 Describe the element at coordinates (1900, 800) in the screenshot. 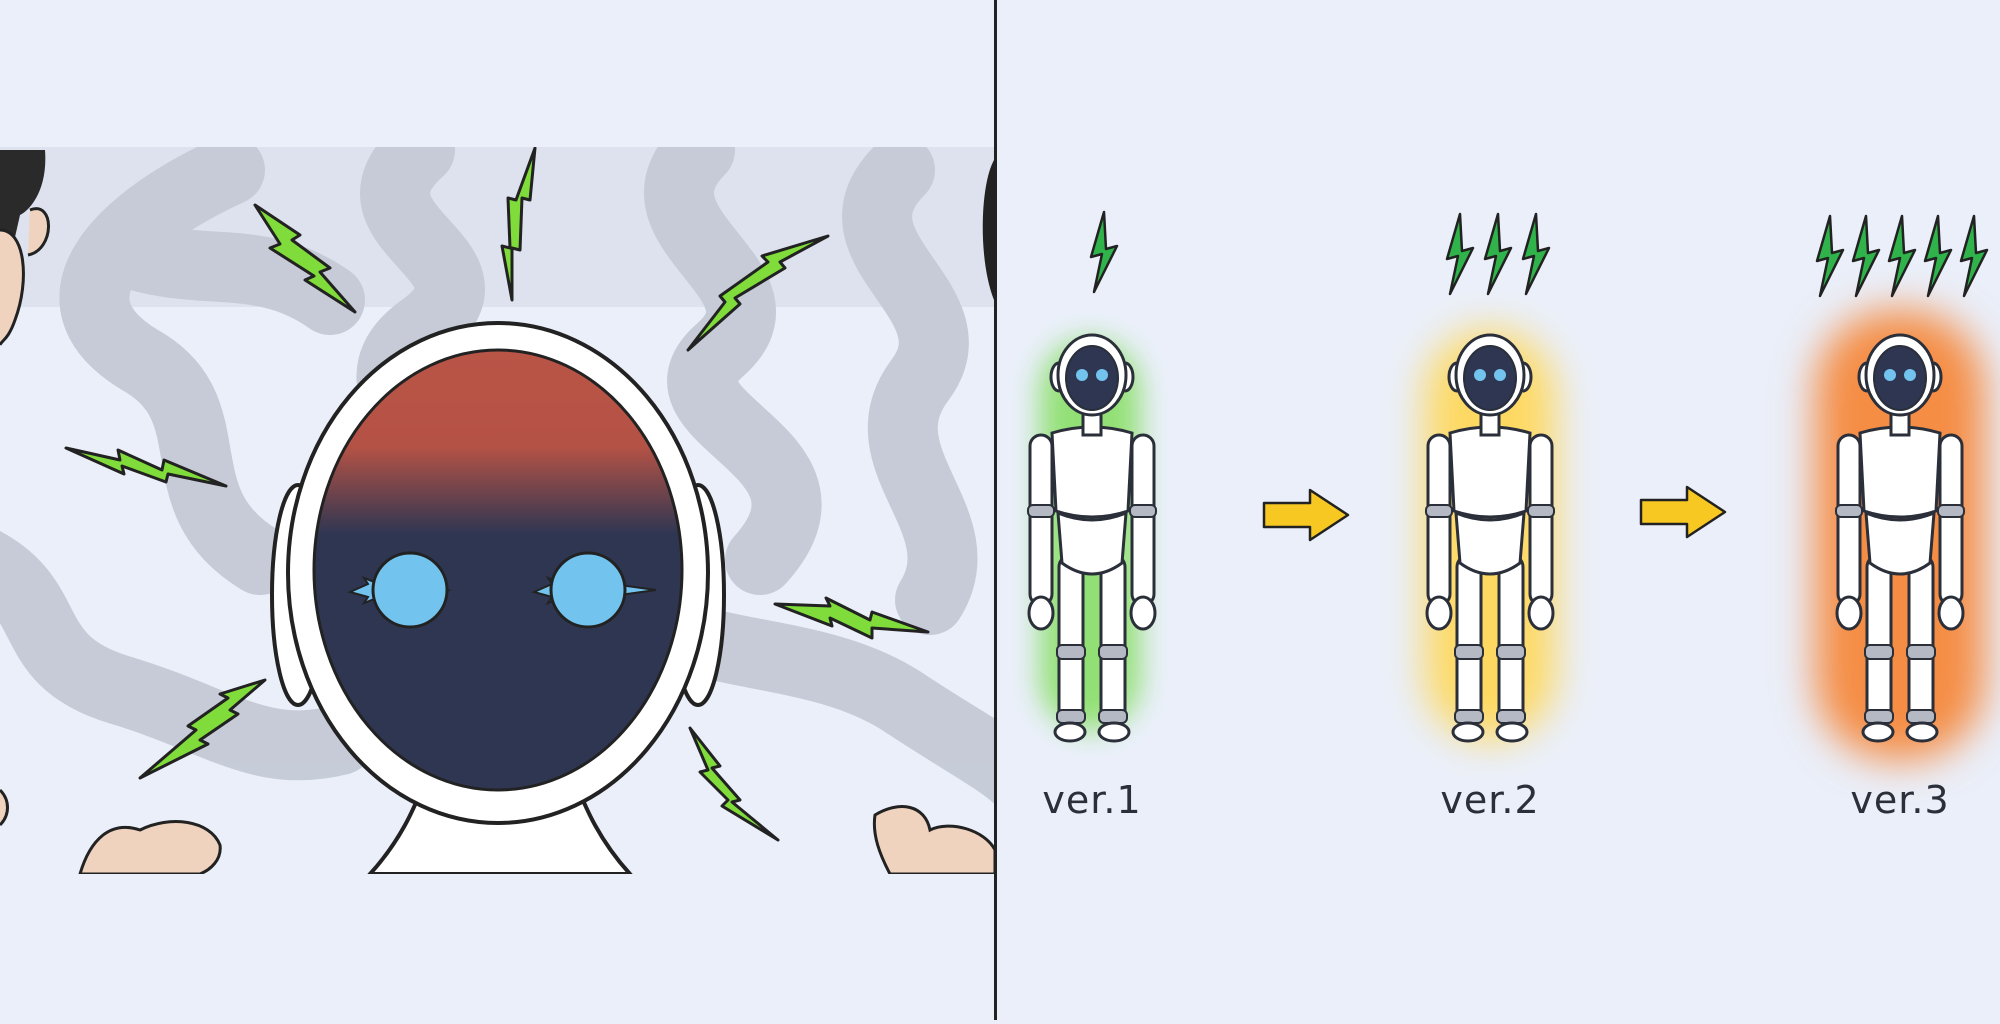

I see `version-label-3: ver.3` at that location.